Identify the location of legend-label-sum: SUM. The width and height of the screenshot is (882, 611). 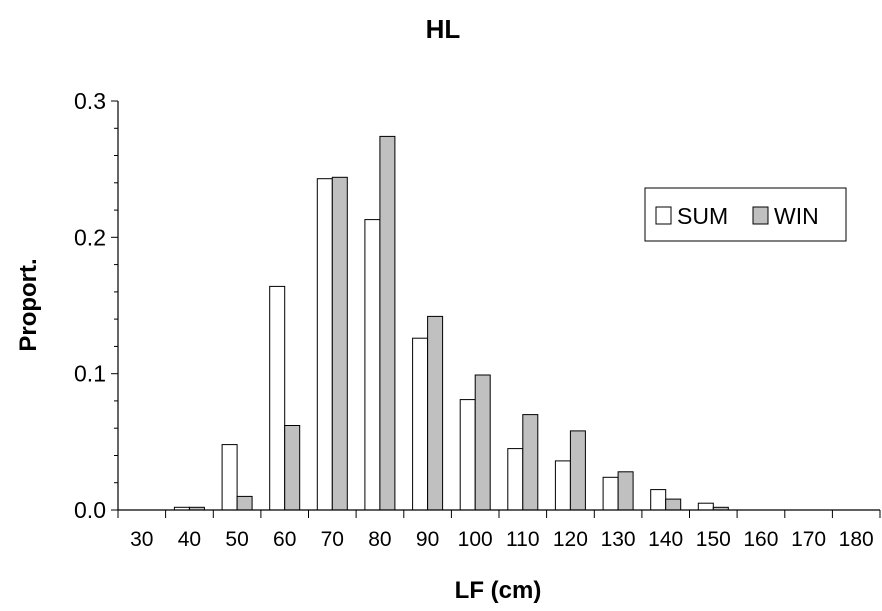
(702, 216).